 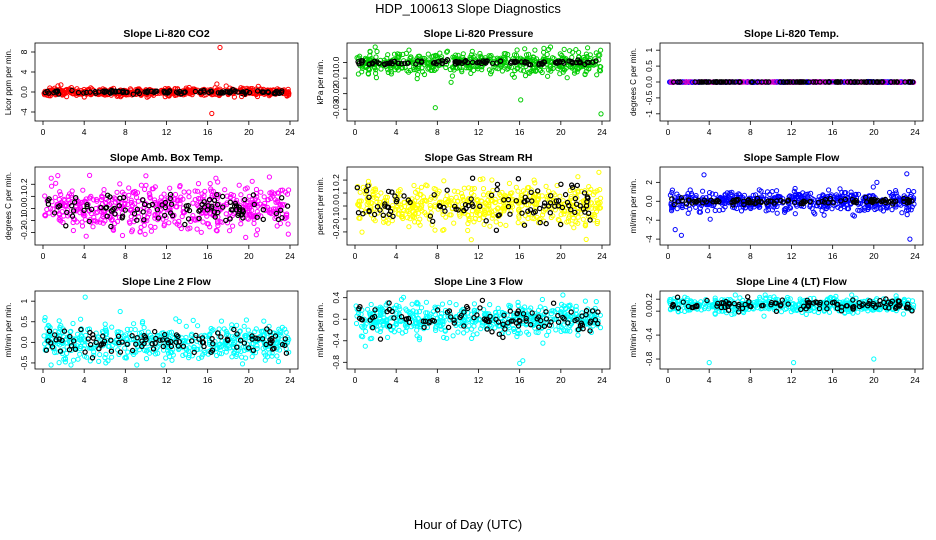 What do you see at coordinates (336, 340) in the screenshot?
I see `y-tick-label: -0.4` at bounding box center [336, 340].